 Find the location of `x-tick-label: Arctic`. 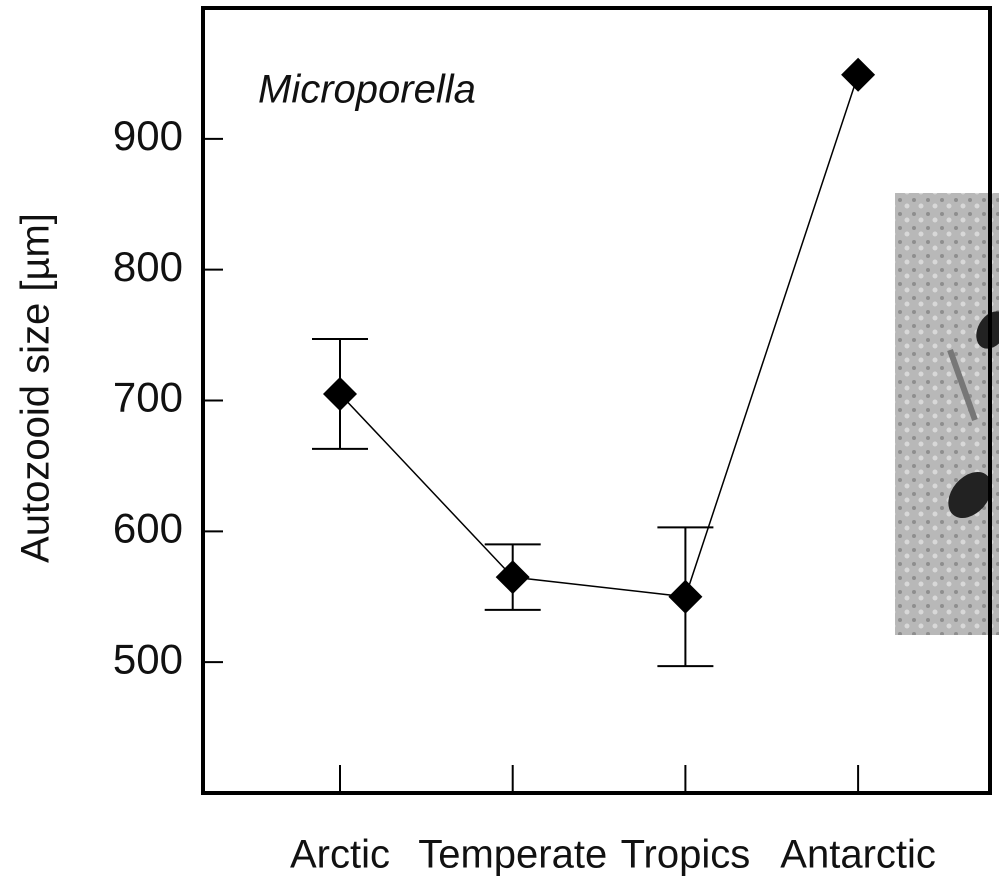

x-tick-label: Arctic is located at coordinates (340, 855).